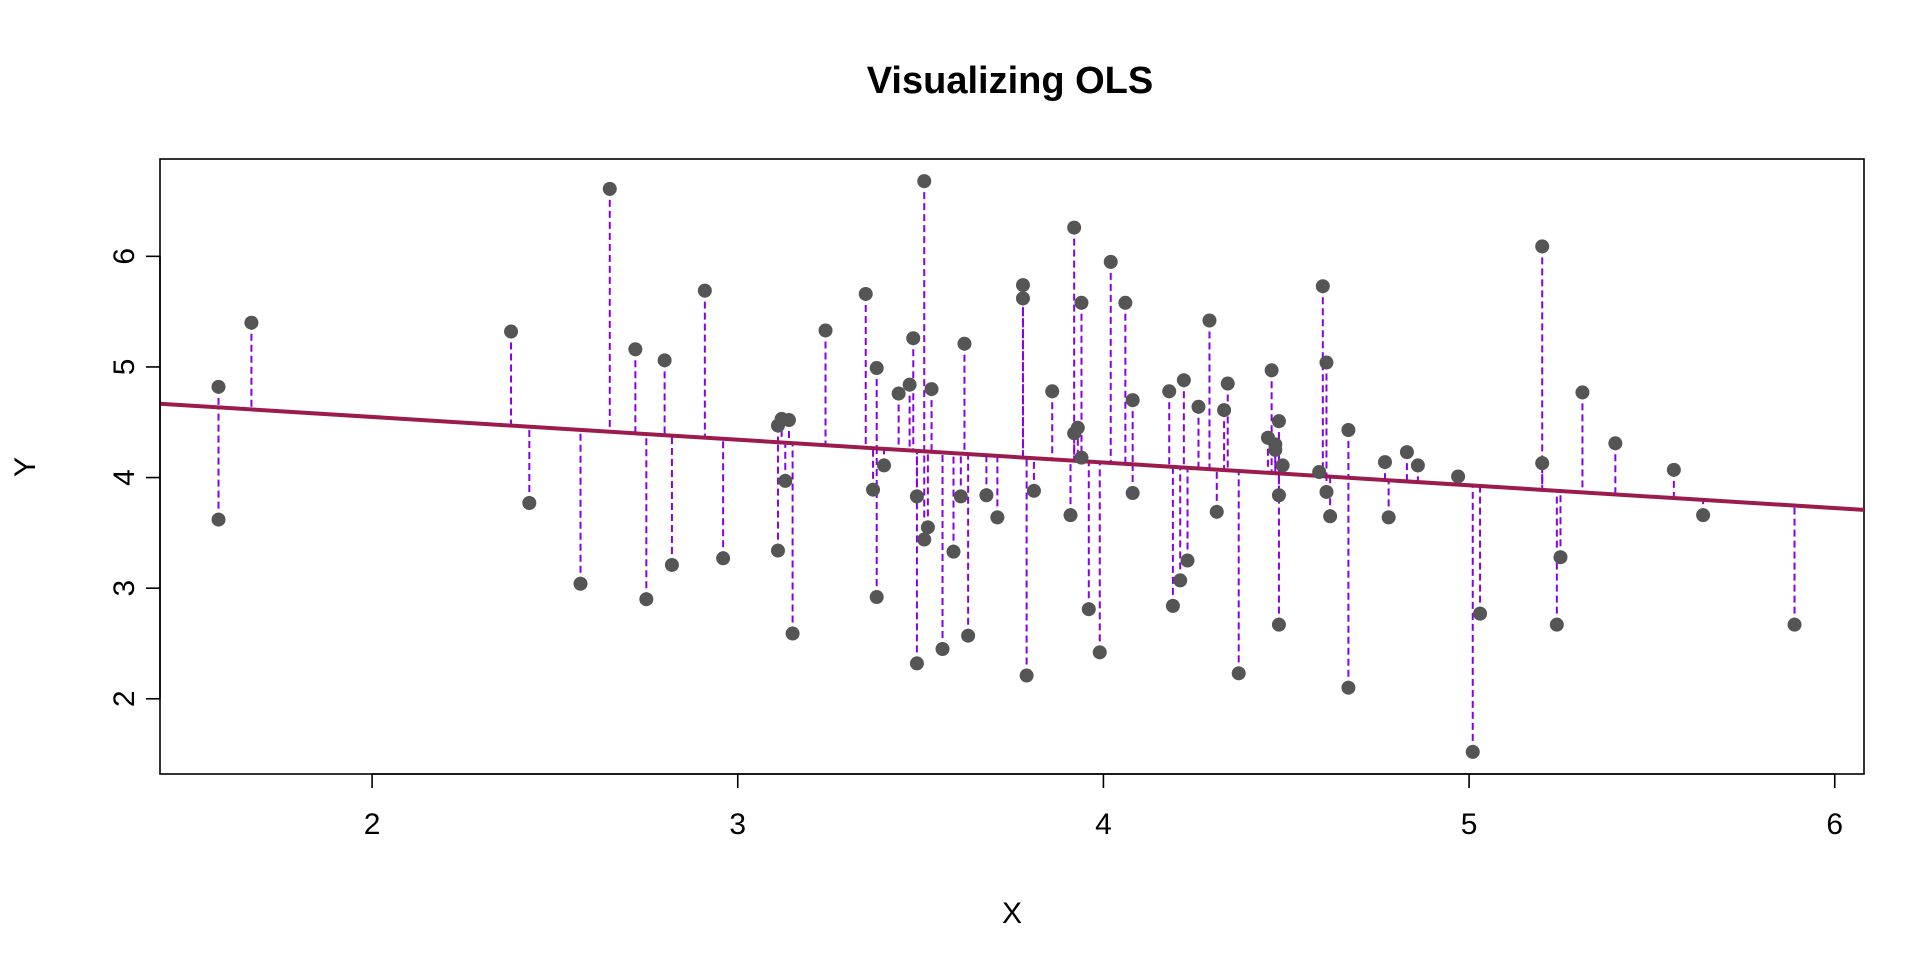 The width and height of the screenshot is (1920, 960). I want to click on x-axis: 2 3 4 5 6, so click(1103, 807).